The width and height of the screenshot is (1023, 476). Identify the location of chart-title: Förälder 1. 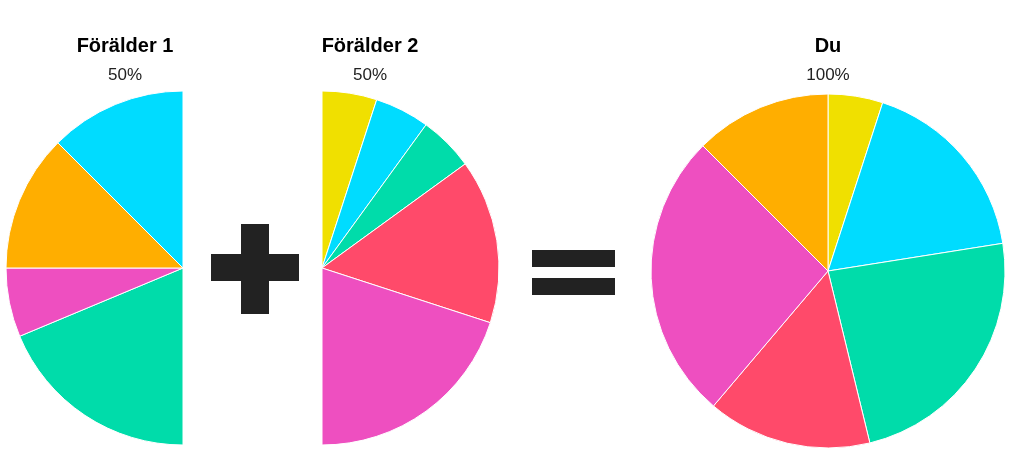
(125, 45).